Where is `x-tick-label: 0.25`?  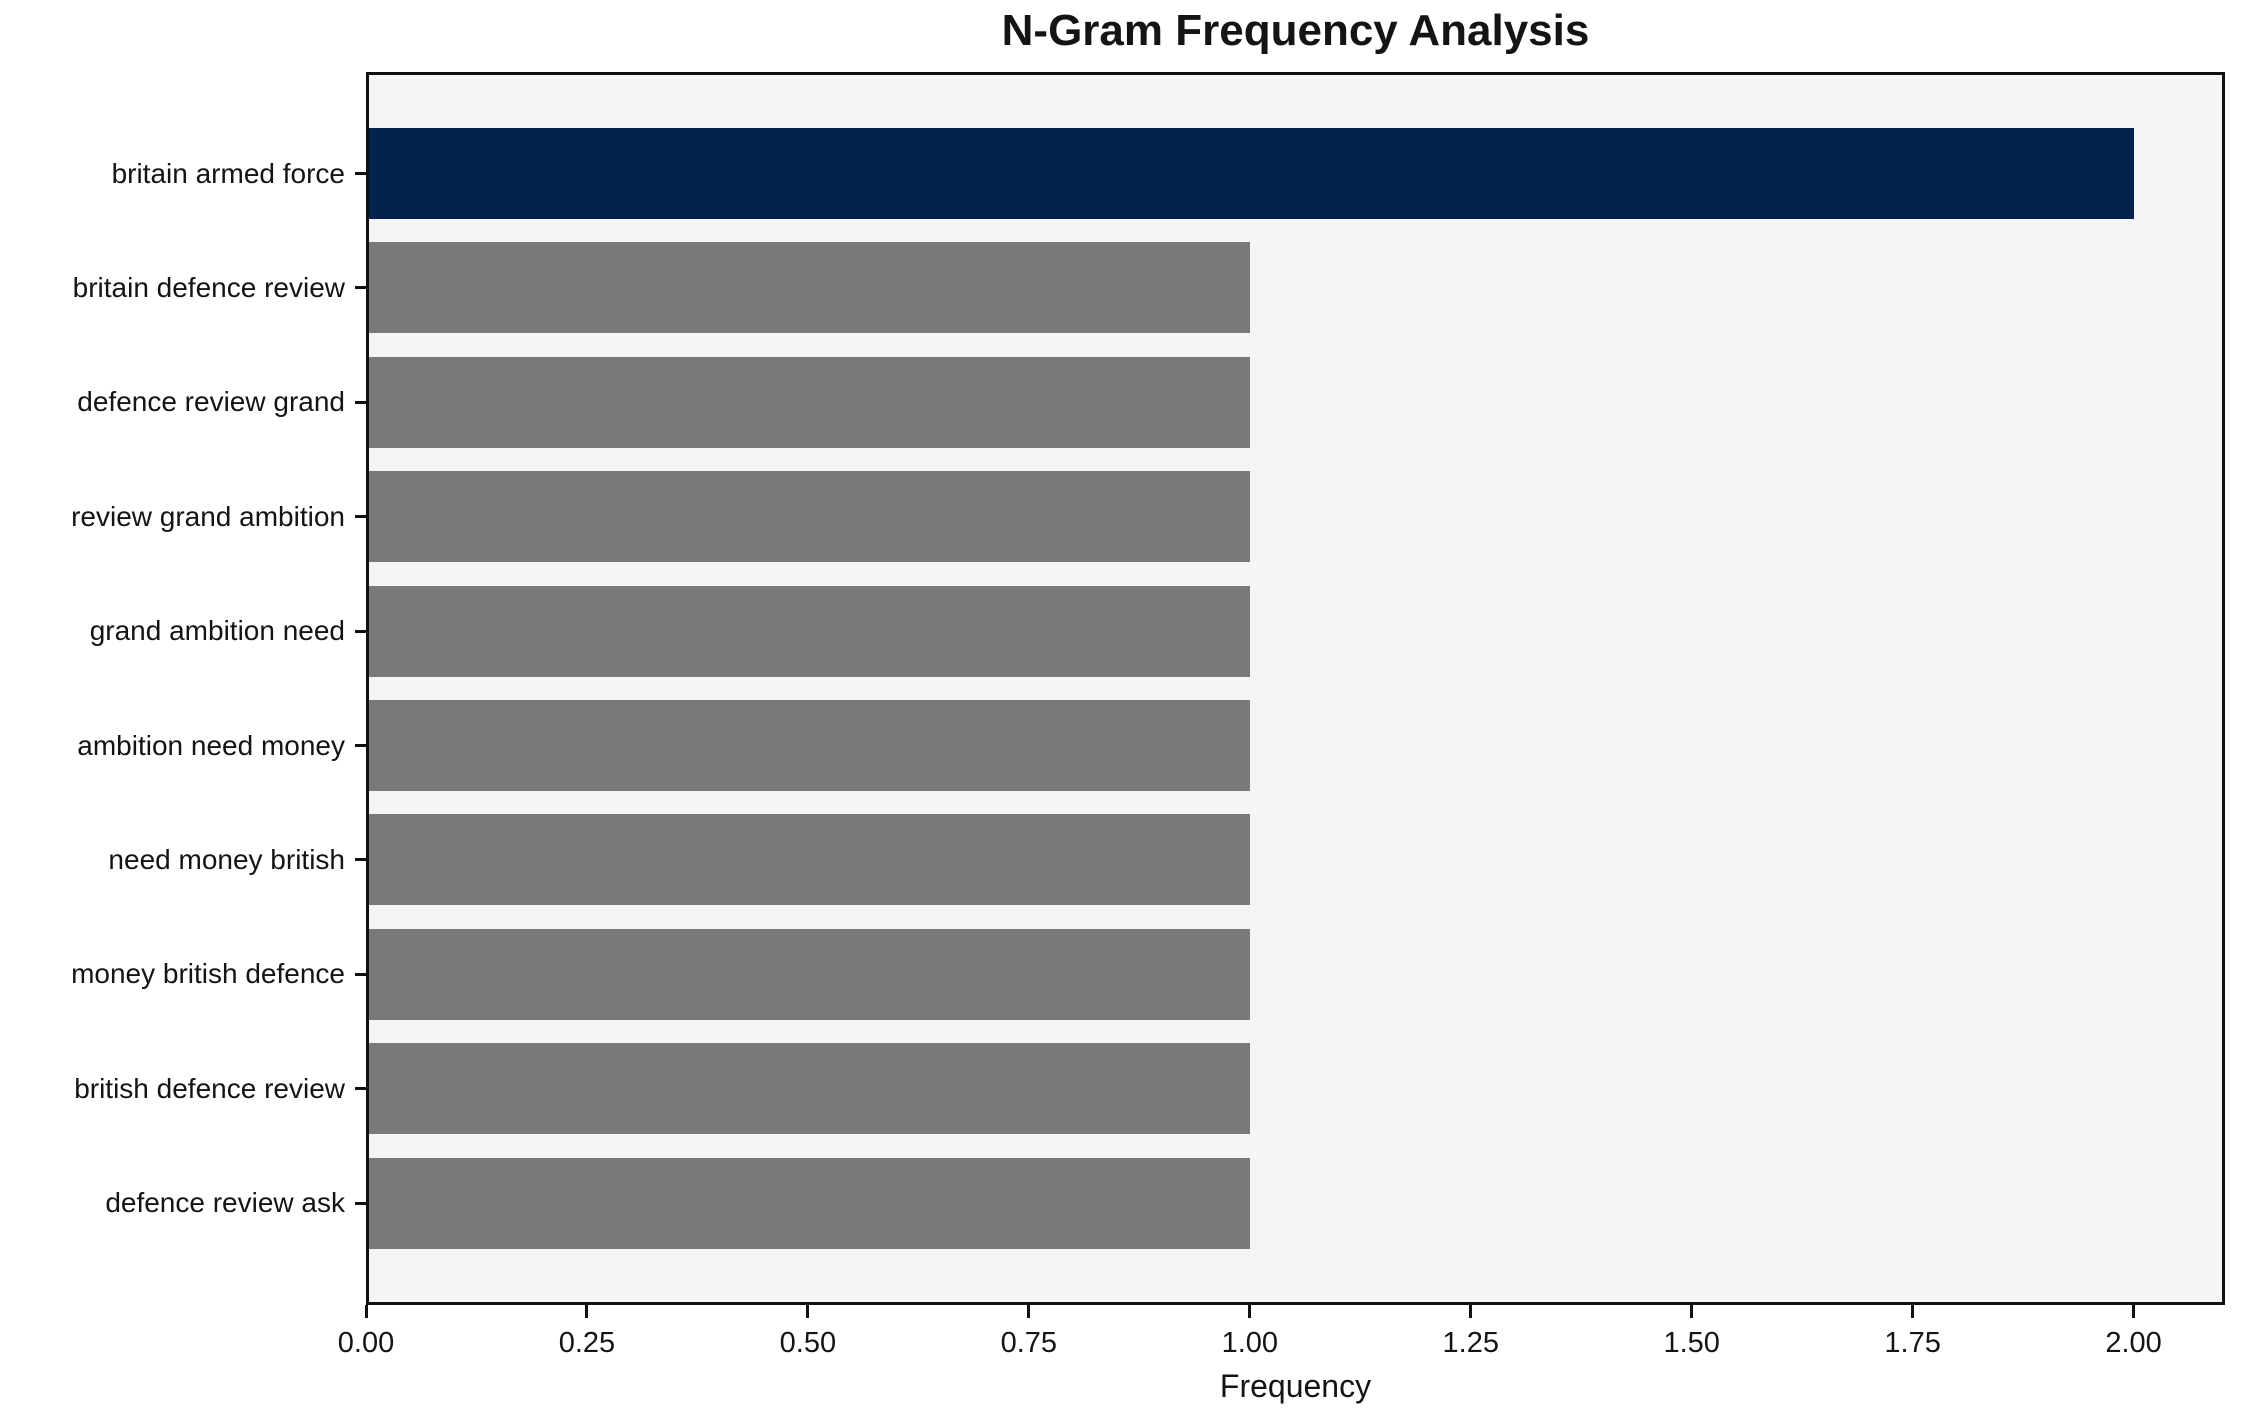
x-tick-label: 0.25 is located at coordinates (587, 1343).